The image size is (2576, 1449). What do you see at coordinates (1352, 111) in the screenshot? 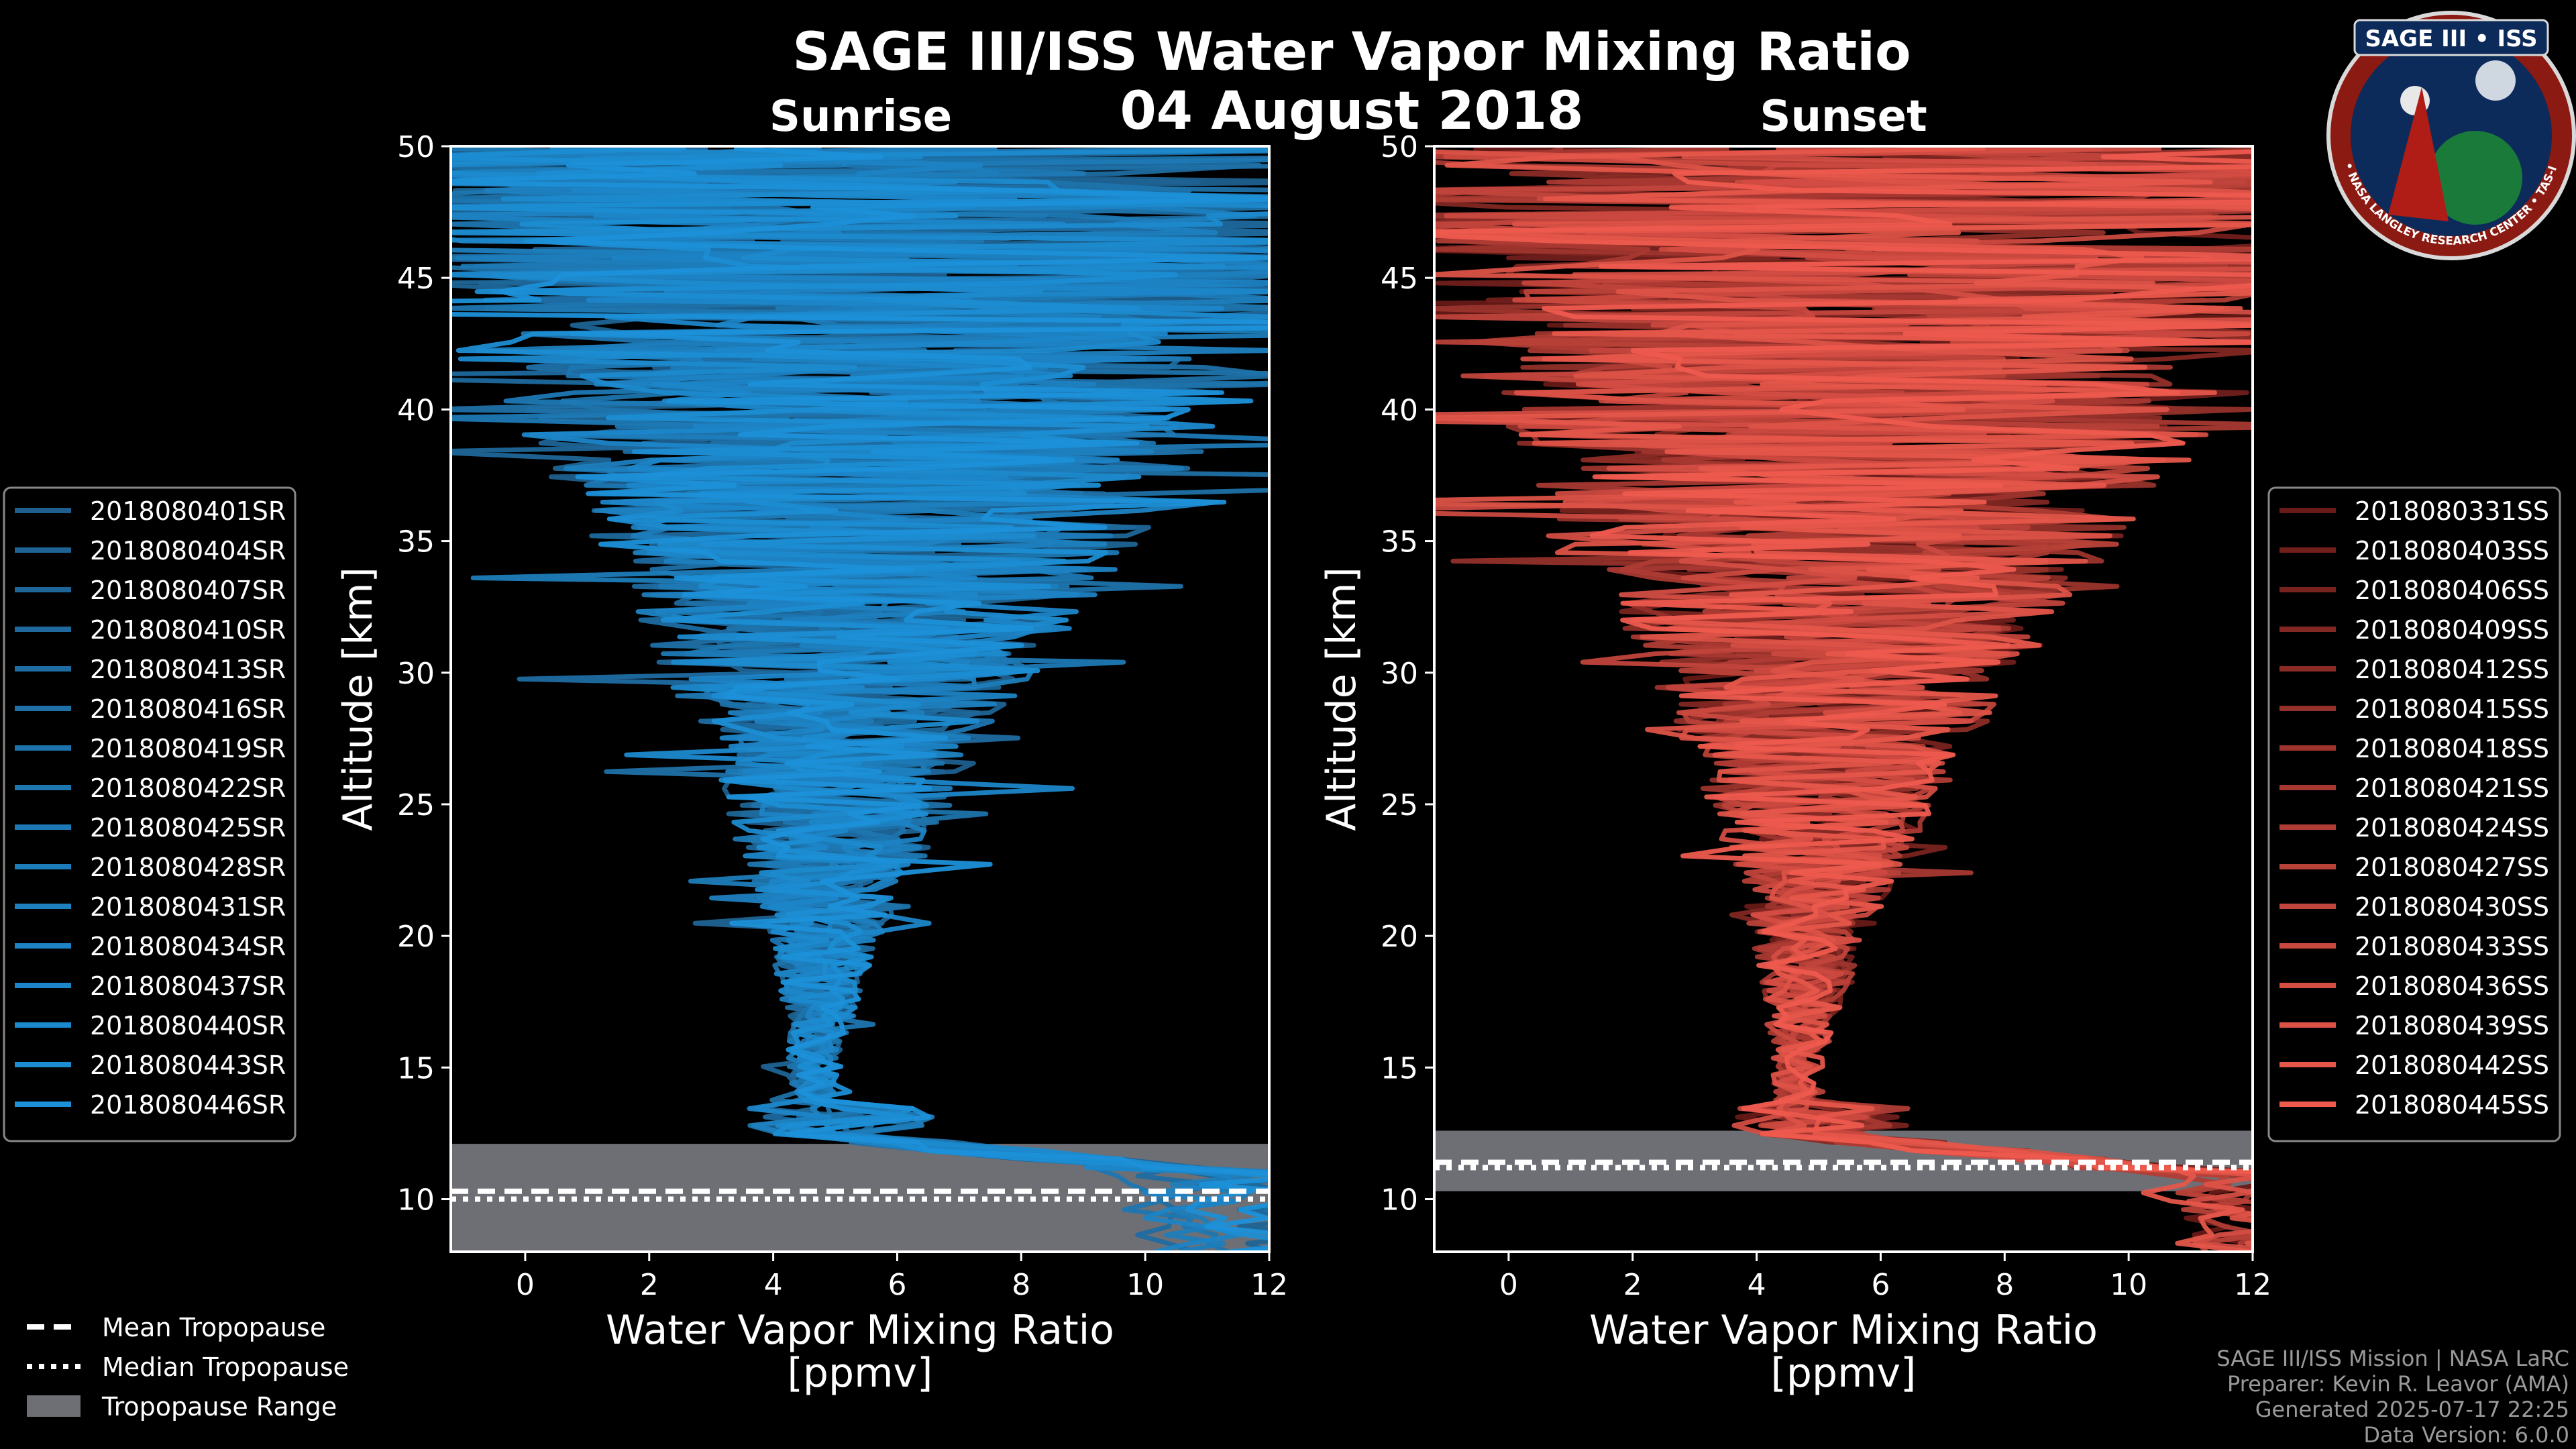
I see `chart-date: 04 August 2018` at bounding box center [1352, 111].